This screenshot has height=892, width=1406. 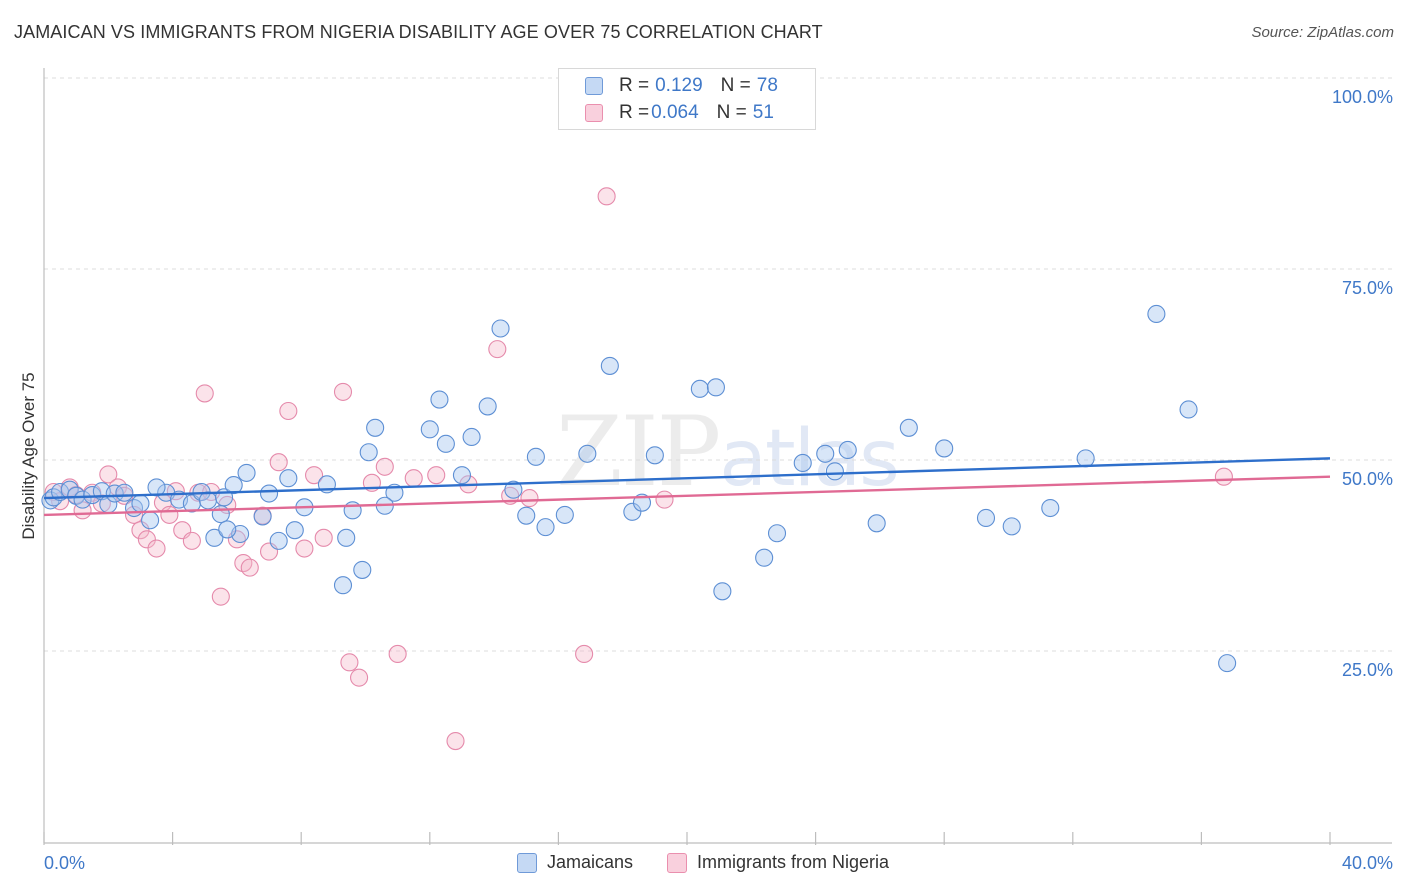 What do you see at coordinates (1367, 288) in the screenshot?
I see `y-tick-label: 75.0%` at bounding box center [1367, 288].